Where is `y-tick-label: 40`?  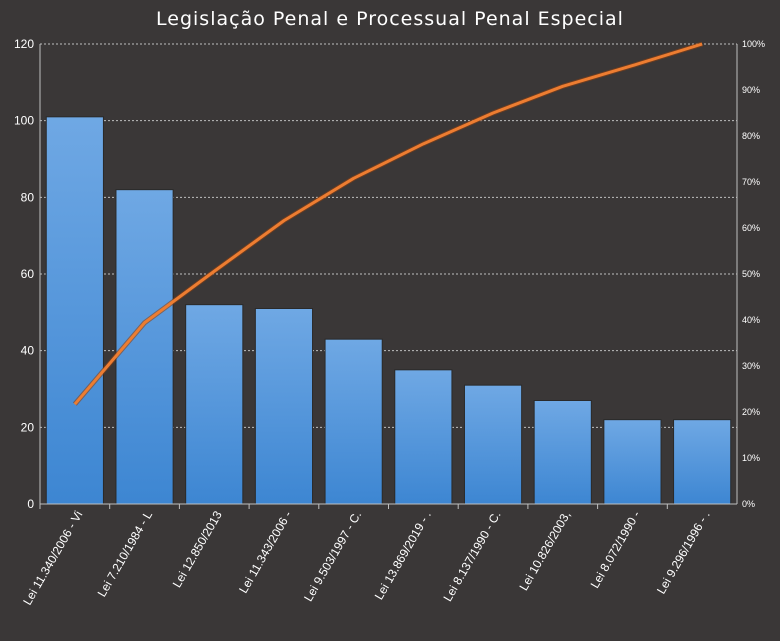
y-tick-label: 40 is located at coordinates (28, 351).